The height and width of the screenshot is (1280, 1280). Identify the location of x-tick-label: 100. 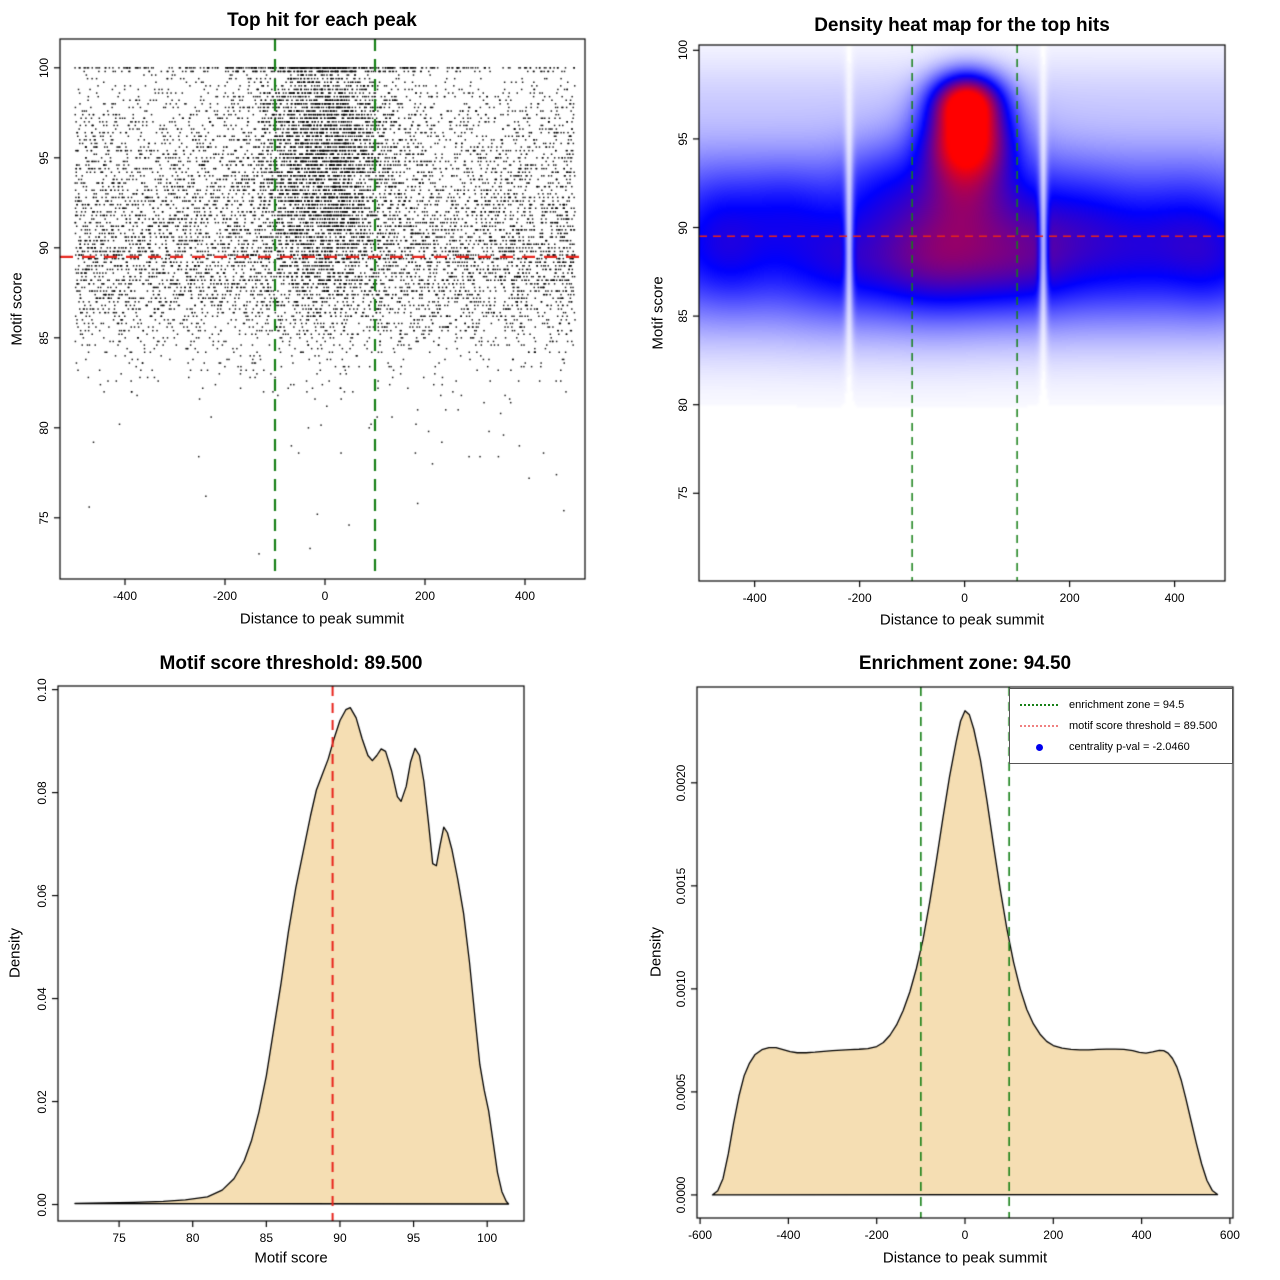
(487, 1238).